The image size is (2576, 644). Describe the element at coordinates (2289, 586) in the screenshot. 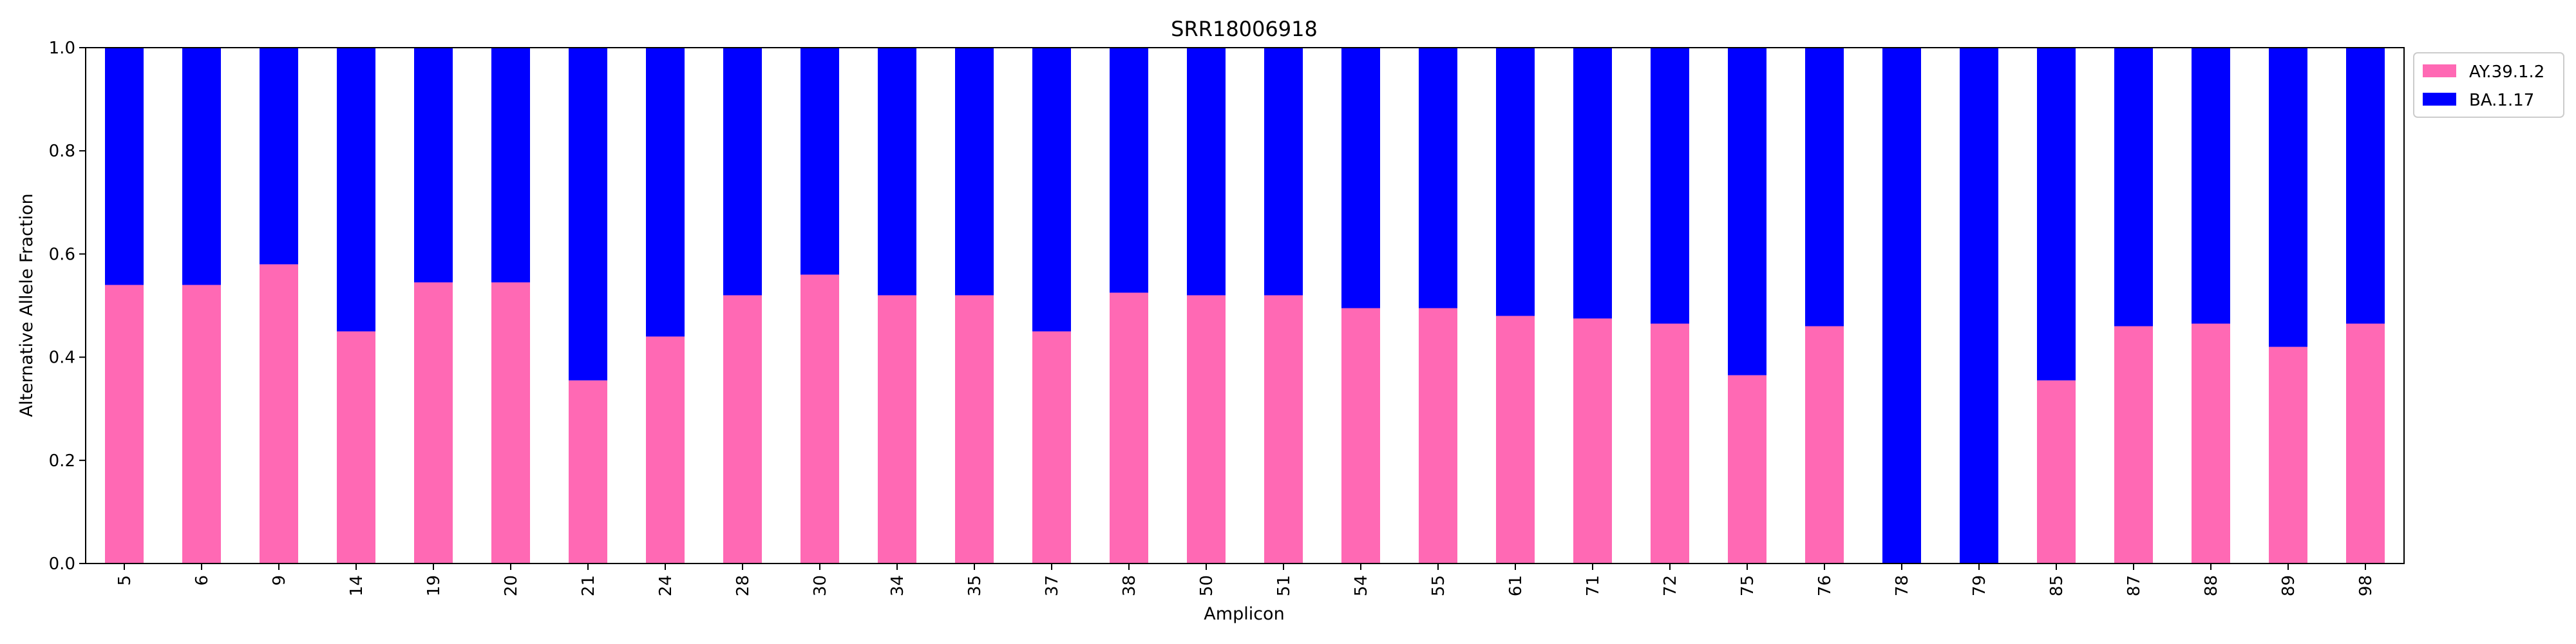

I see `x-tick-label: 89` at that location.